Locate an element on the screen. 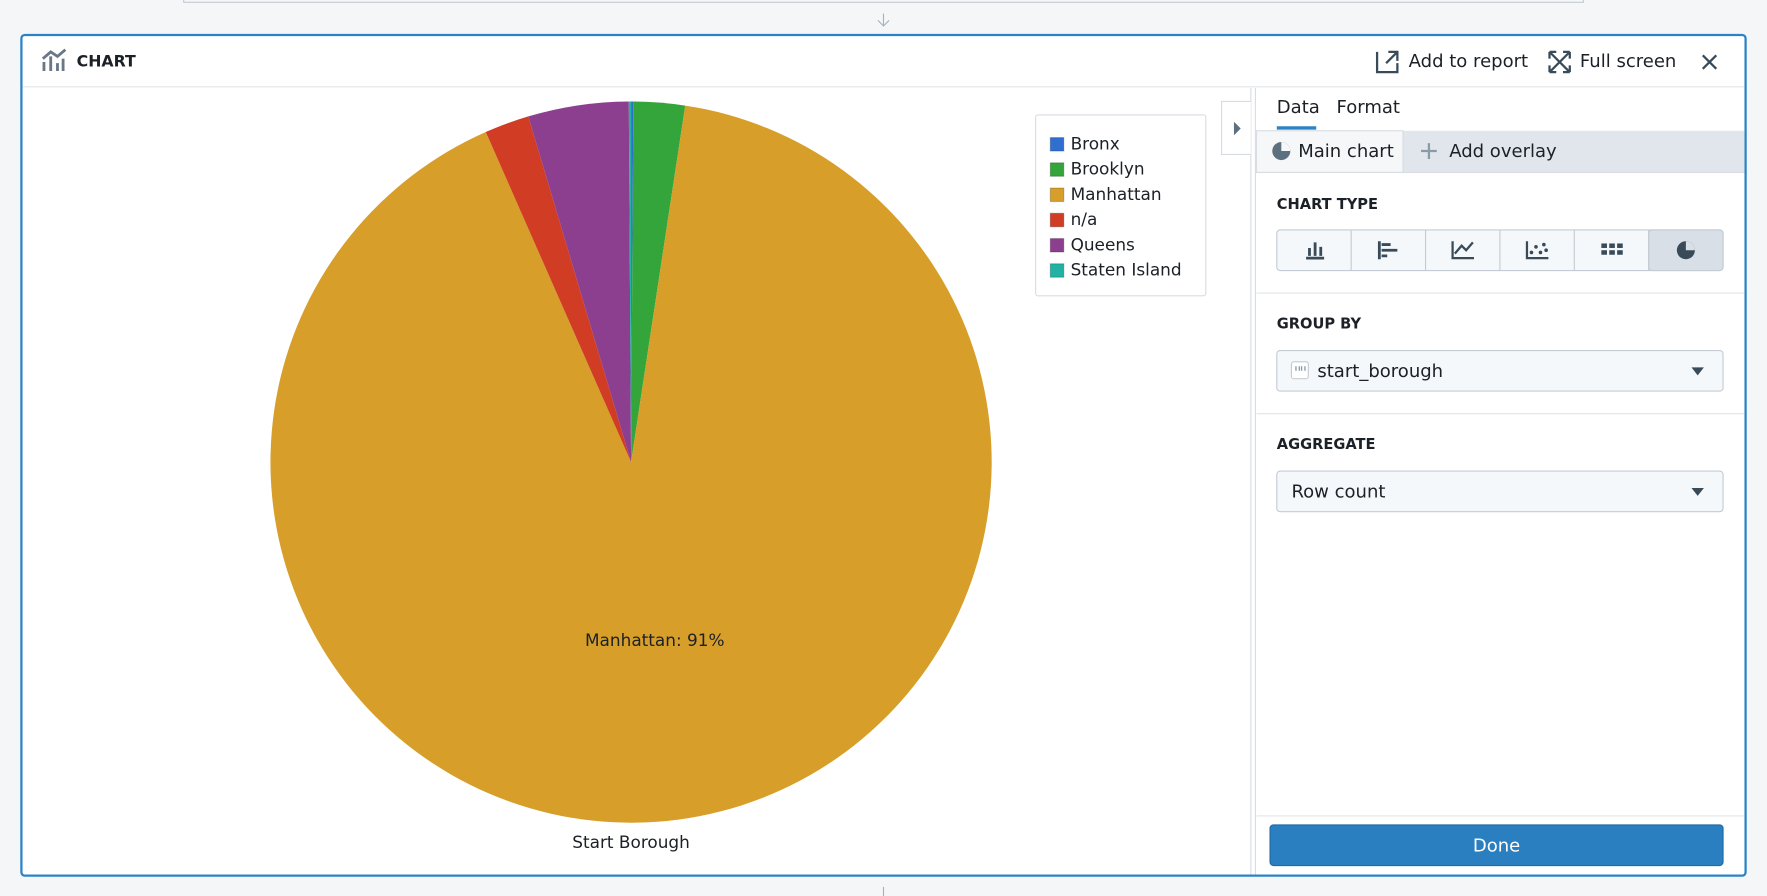  done-button is located at coordinates (1496, 845).